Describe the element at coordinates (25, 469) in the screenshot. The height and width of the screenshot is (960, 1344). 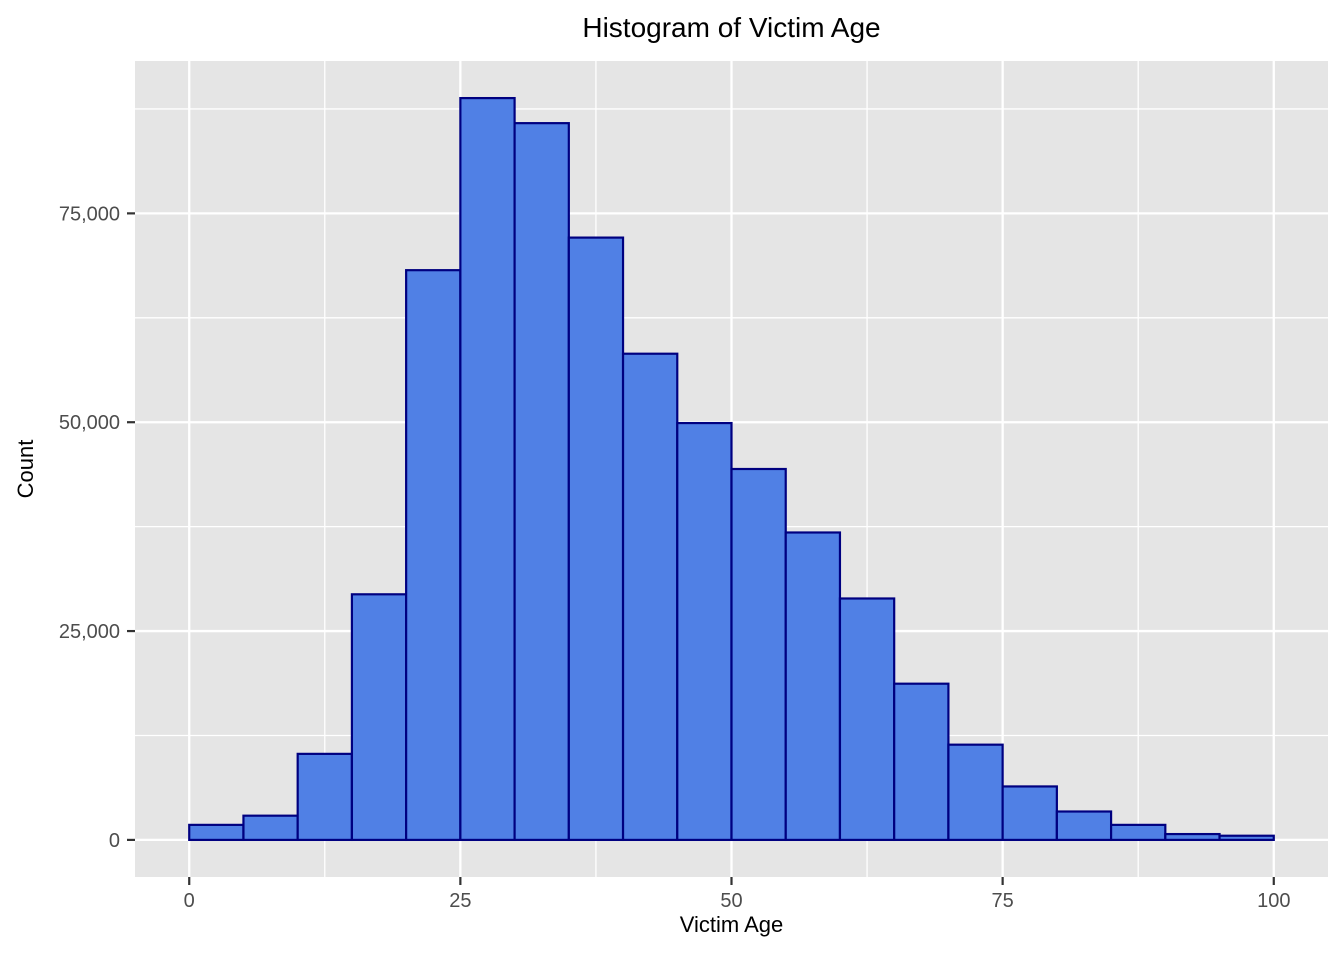
I see `y-axis-title: Count` at that location.